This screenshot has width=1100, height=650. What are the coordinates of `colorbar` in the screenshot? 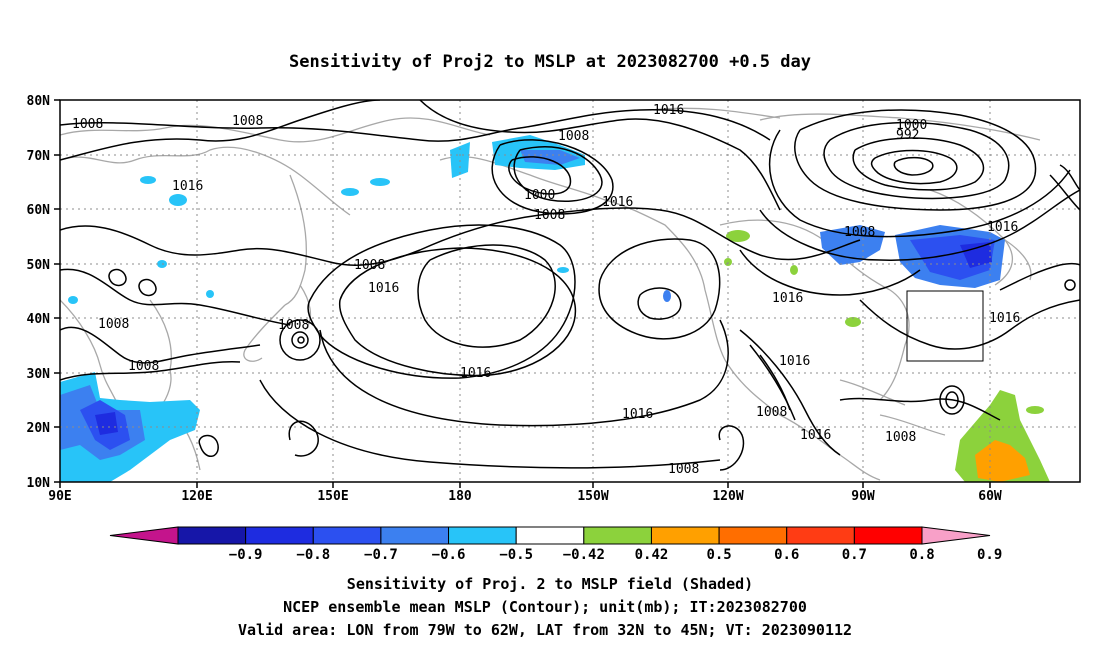 It's located at (550, 535).